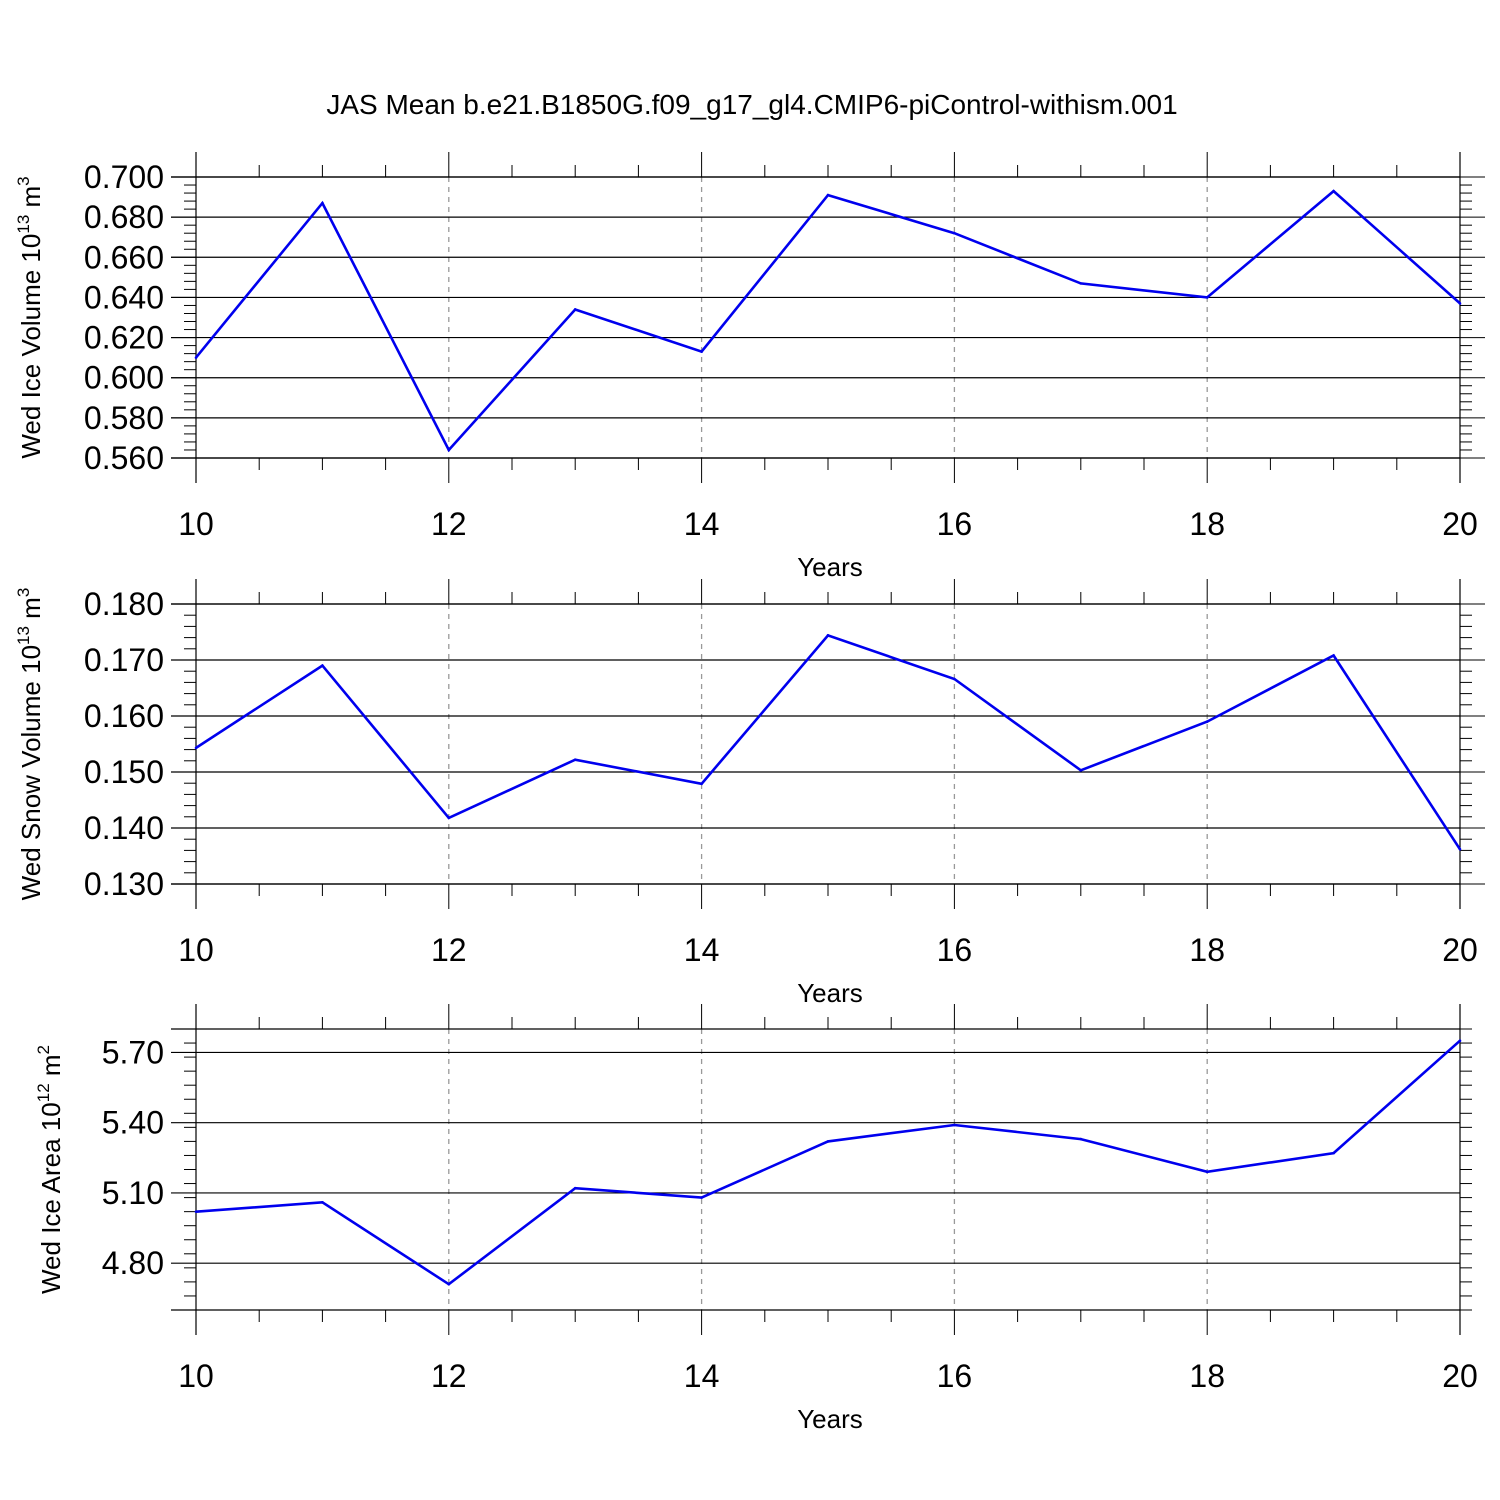 Image resolution: width=1500 pixels, height=1500 pixels. I want to click on y-tick-label: 0.150, so click(124, 772).